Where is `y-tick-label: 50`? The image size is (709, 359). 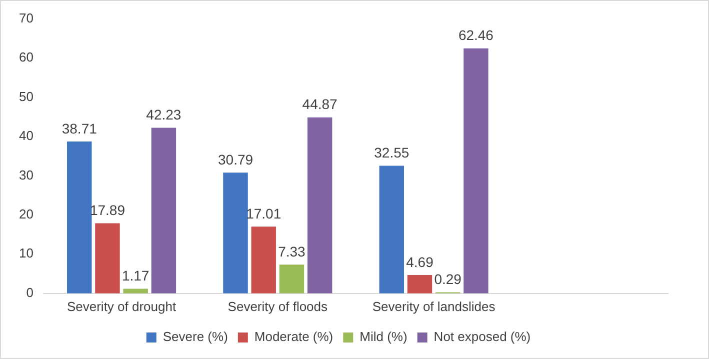 y-tick-label: 50 is located at coordinates (26, 96).